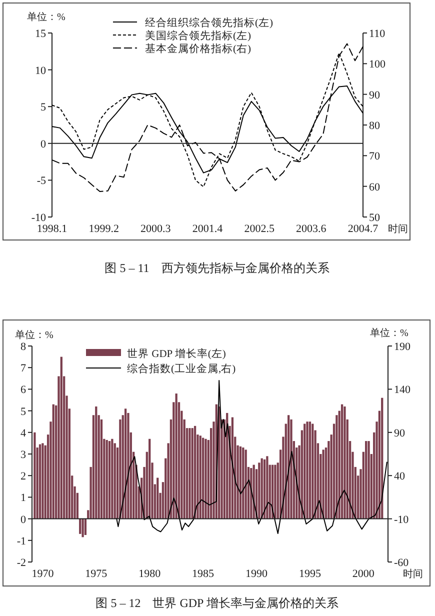 This screenshot has height=616, width=435. I want to click on y2-axis-title: 单位：%, so click(389, 333).